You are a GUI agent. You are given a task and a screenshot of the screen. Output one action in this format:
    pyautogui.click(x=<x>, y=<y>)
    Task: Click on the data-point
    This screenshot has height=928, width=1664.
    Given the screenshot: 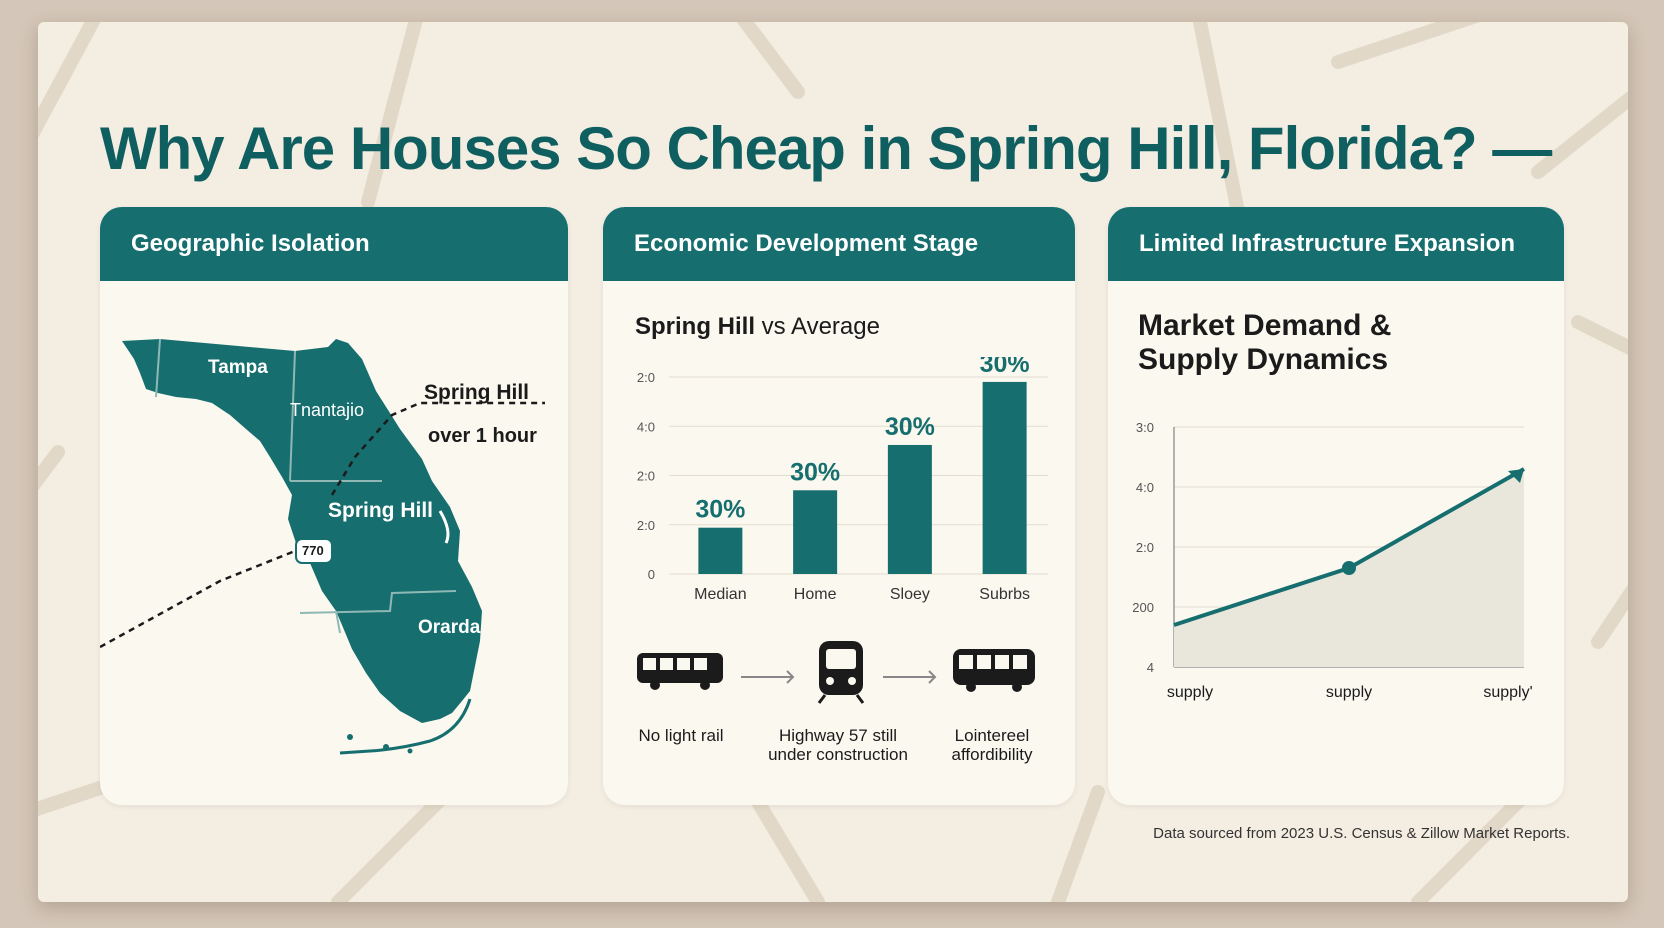 What is the action you would take?
    pyautogui.click(x=1349, y=568)
    